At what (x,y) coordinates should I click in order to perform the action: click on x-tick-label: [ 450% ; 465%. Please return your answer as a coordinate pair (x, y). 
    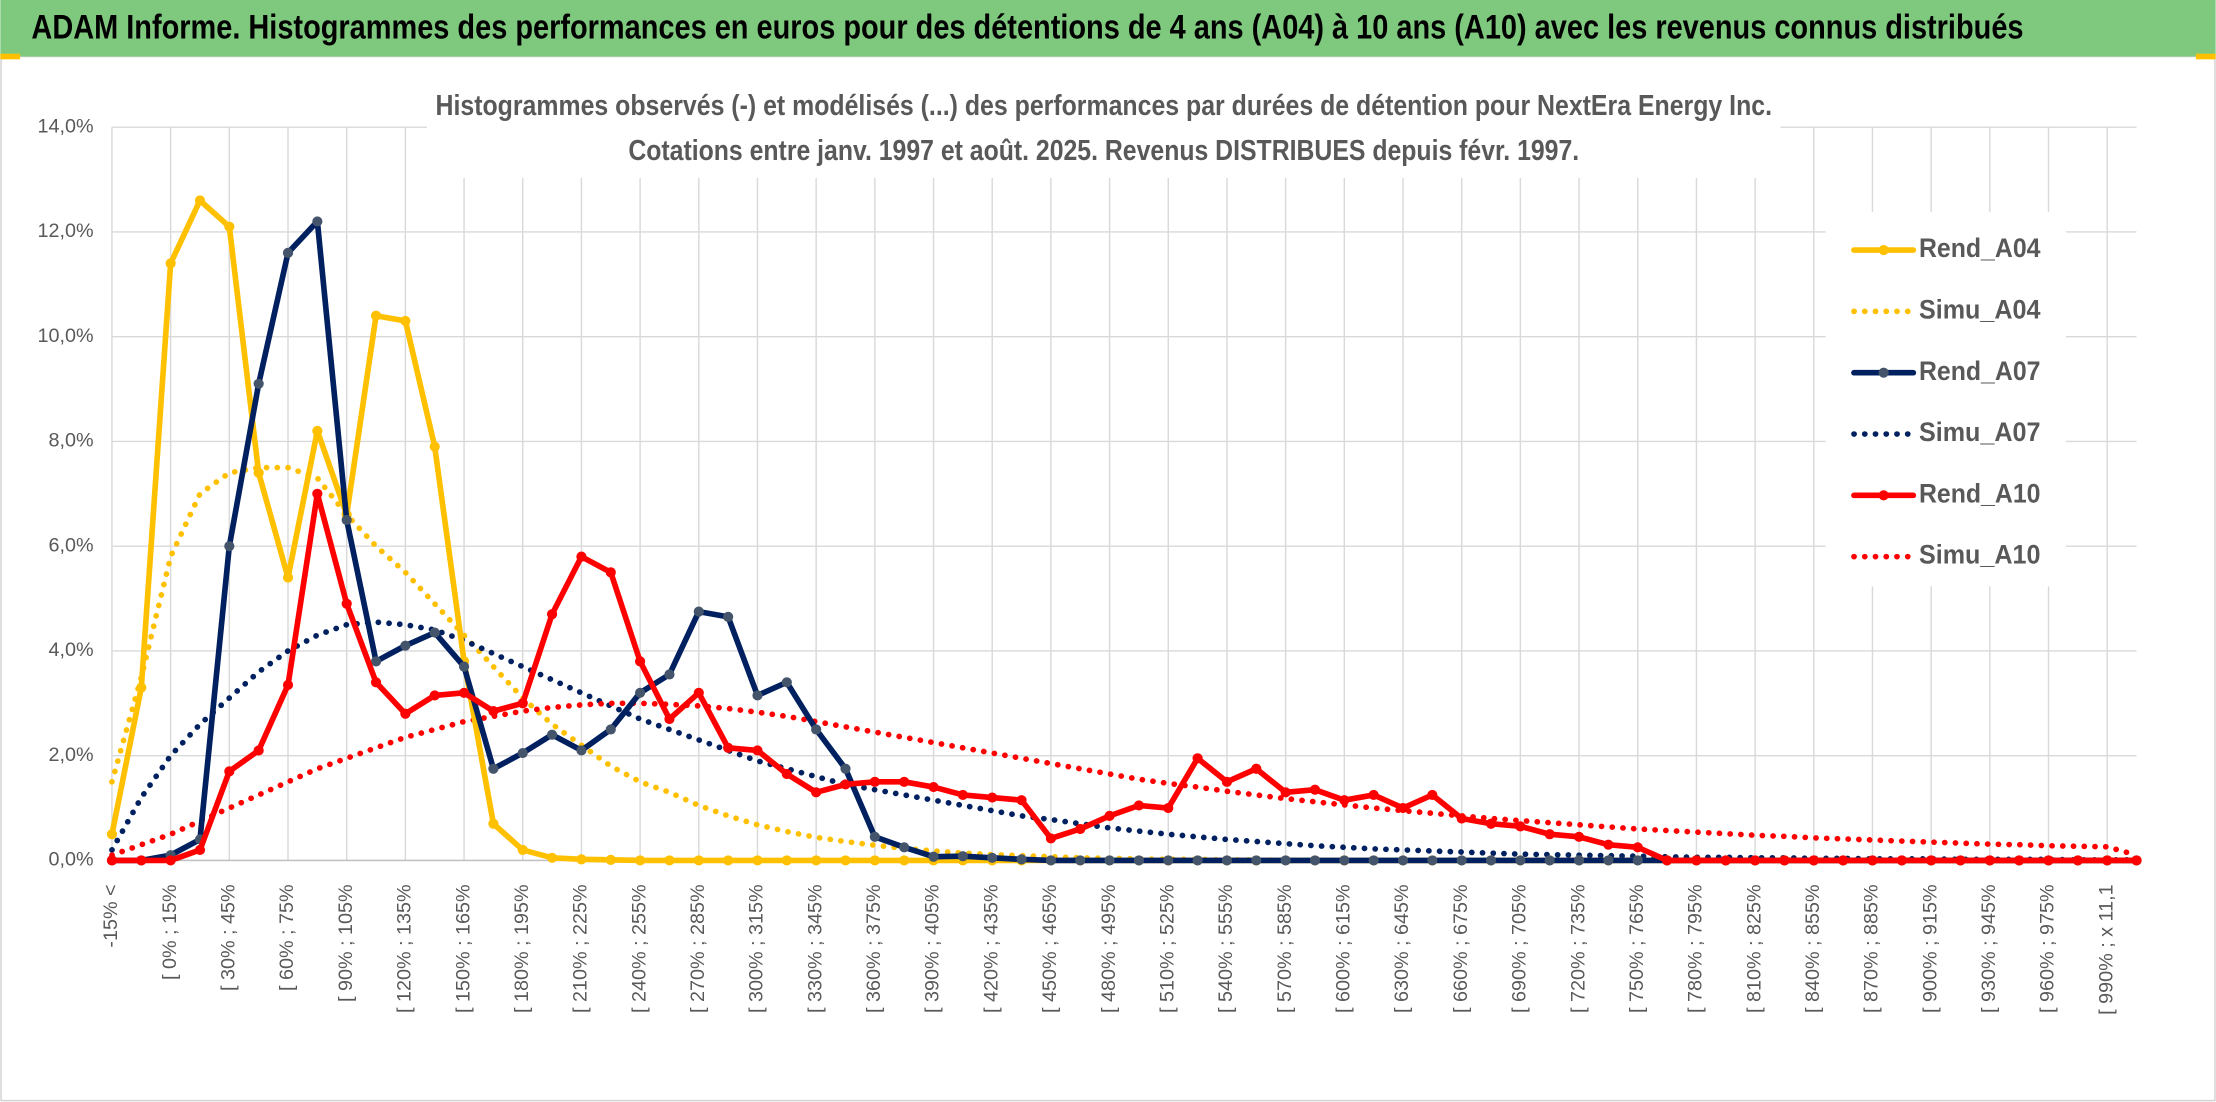
    Looking at the image, I should click on (1050, 948).